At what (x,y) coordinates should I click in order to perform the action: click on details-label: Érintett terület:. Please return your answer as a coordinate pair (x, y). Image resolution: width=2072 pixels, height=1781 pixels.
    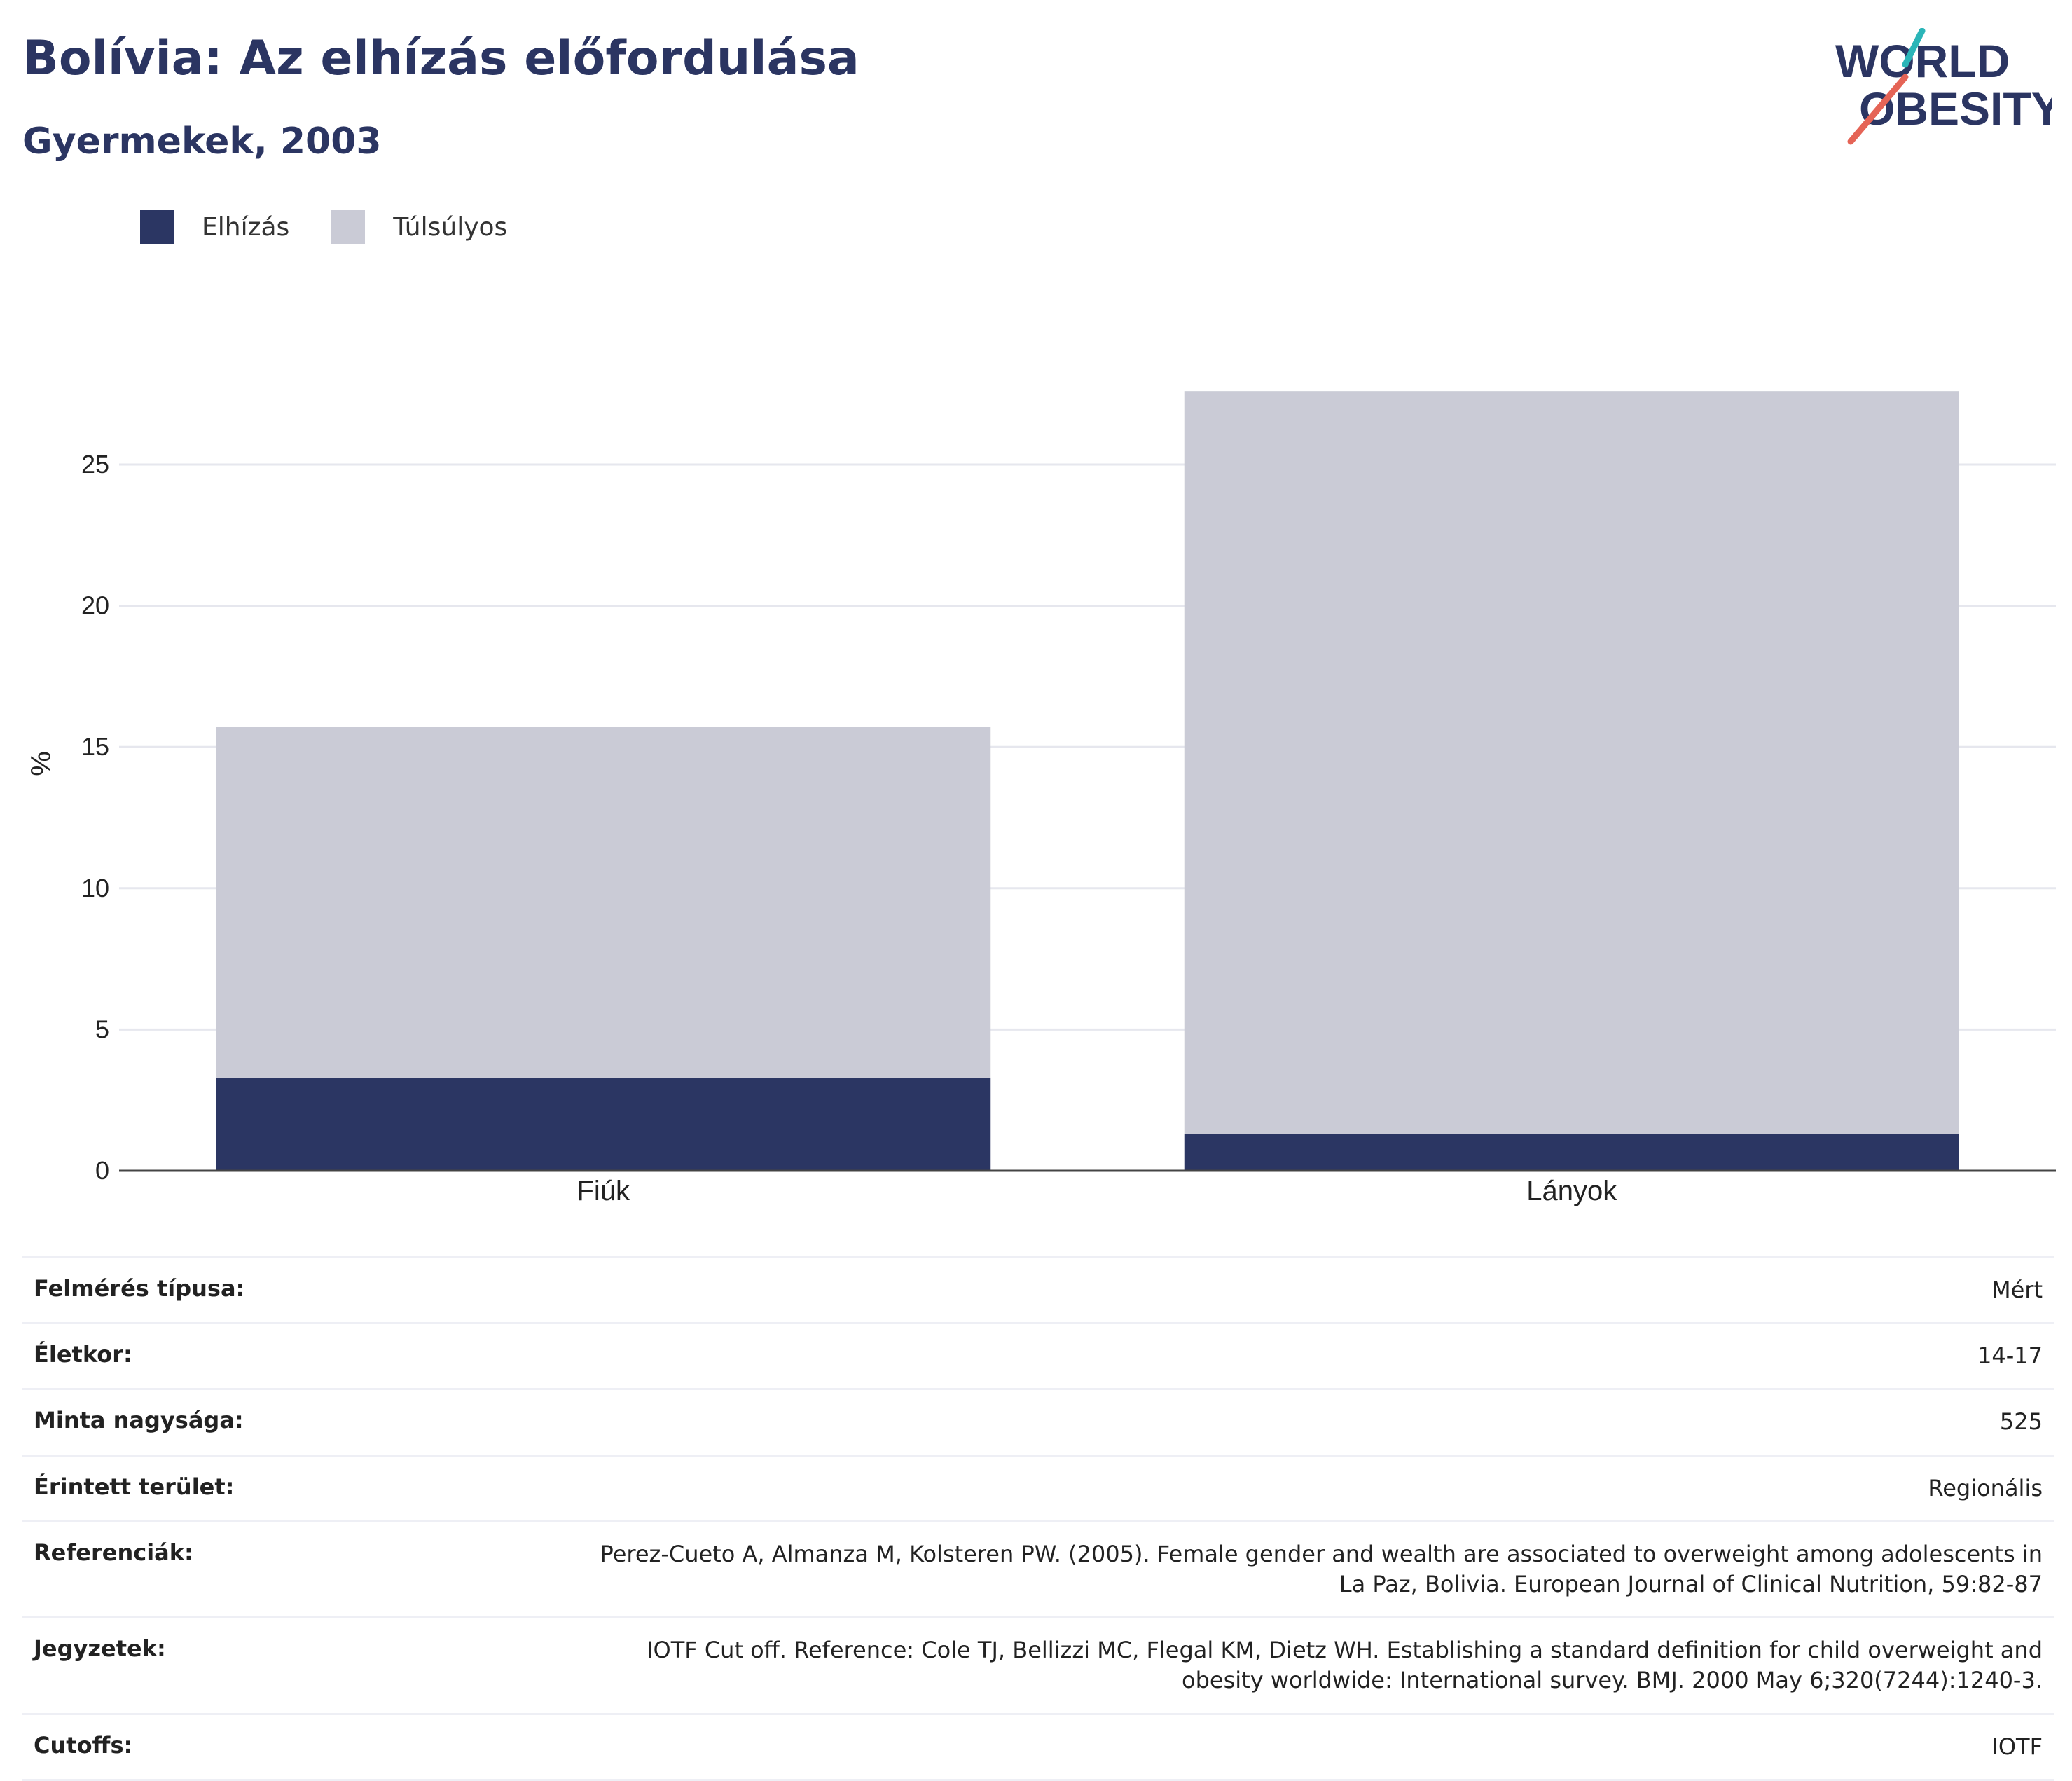
    Looking at the image, I should click on (135, 1486).